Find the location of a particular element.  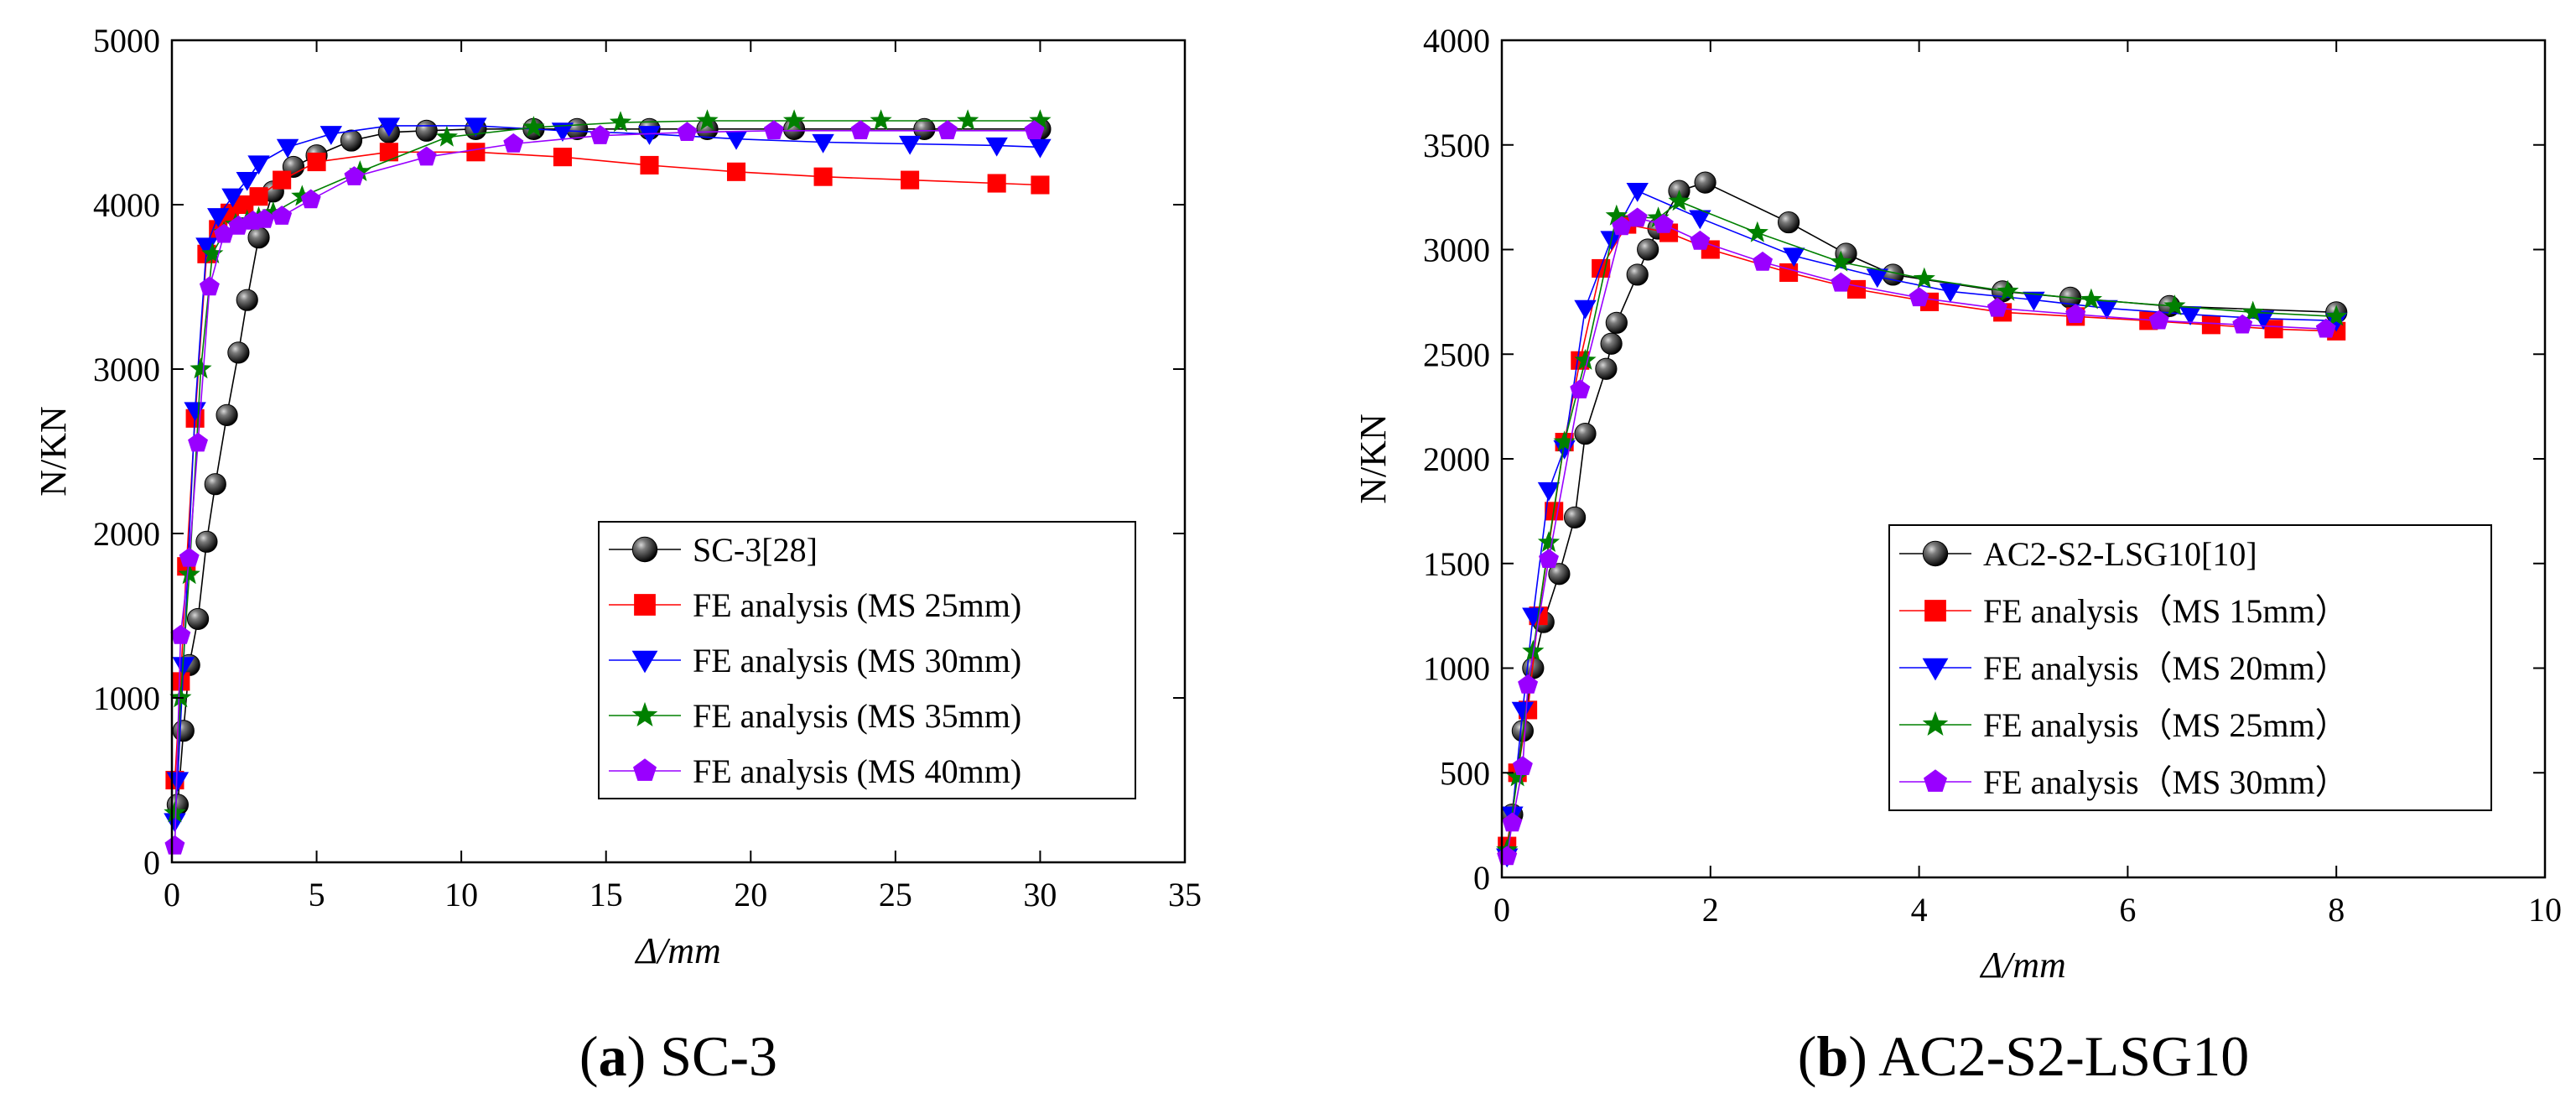

panel-b-caption-text: AC2-S2-LSG10 is located at coordinates (2063, 1056).